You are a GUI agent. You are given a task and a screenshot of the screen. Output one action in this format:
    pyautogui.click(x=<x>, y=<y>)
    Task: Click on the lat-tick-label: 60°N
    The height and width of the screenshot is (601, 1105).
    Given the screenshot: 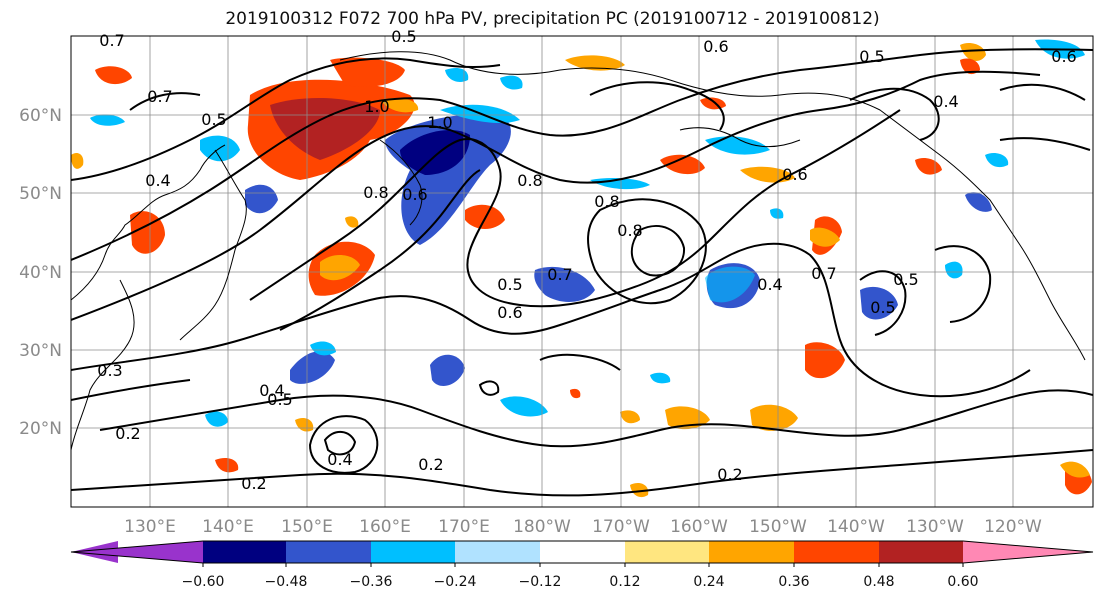 What is the action you would take?
    pyautogui.click(x=40, y=116)
    